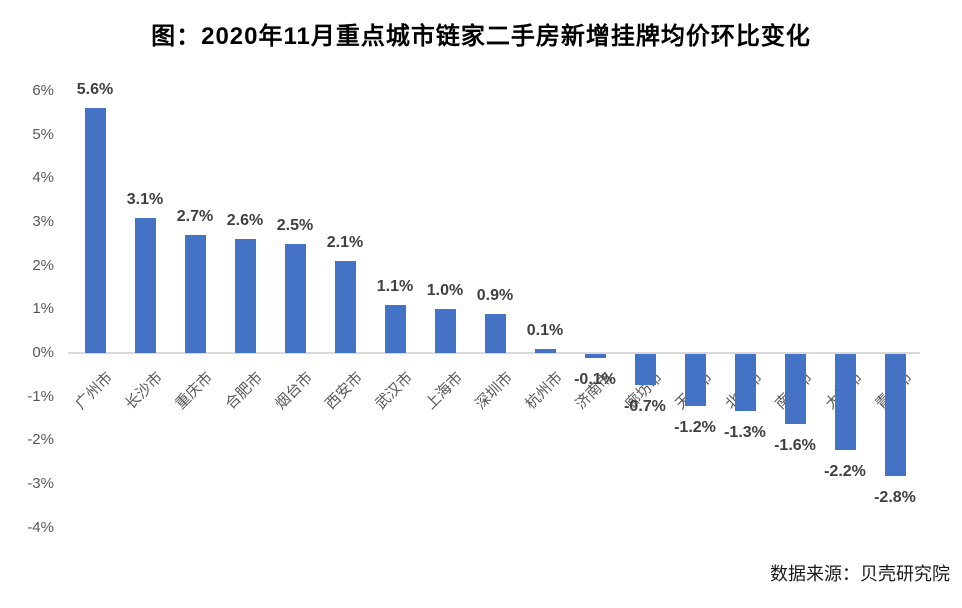  I want to click on y-tick-label: -4%, so click(40, 527).